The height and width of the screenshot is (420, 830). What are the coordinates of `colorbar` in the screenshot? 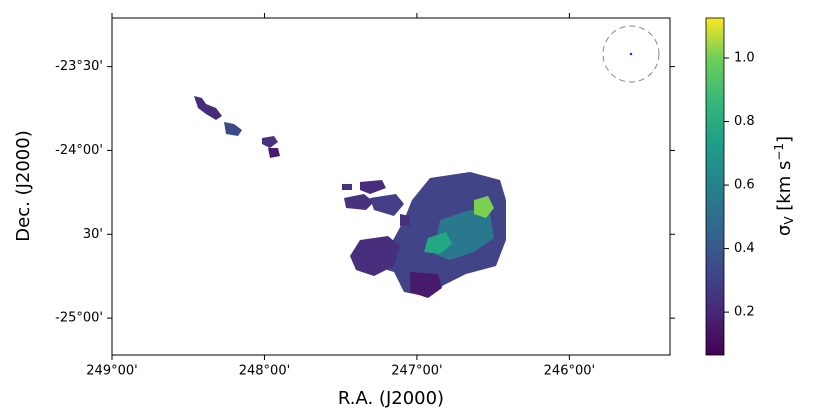 It's located at (715, 186).